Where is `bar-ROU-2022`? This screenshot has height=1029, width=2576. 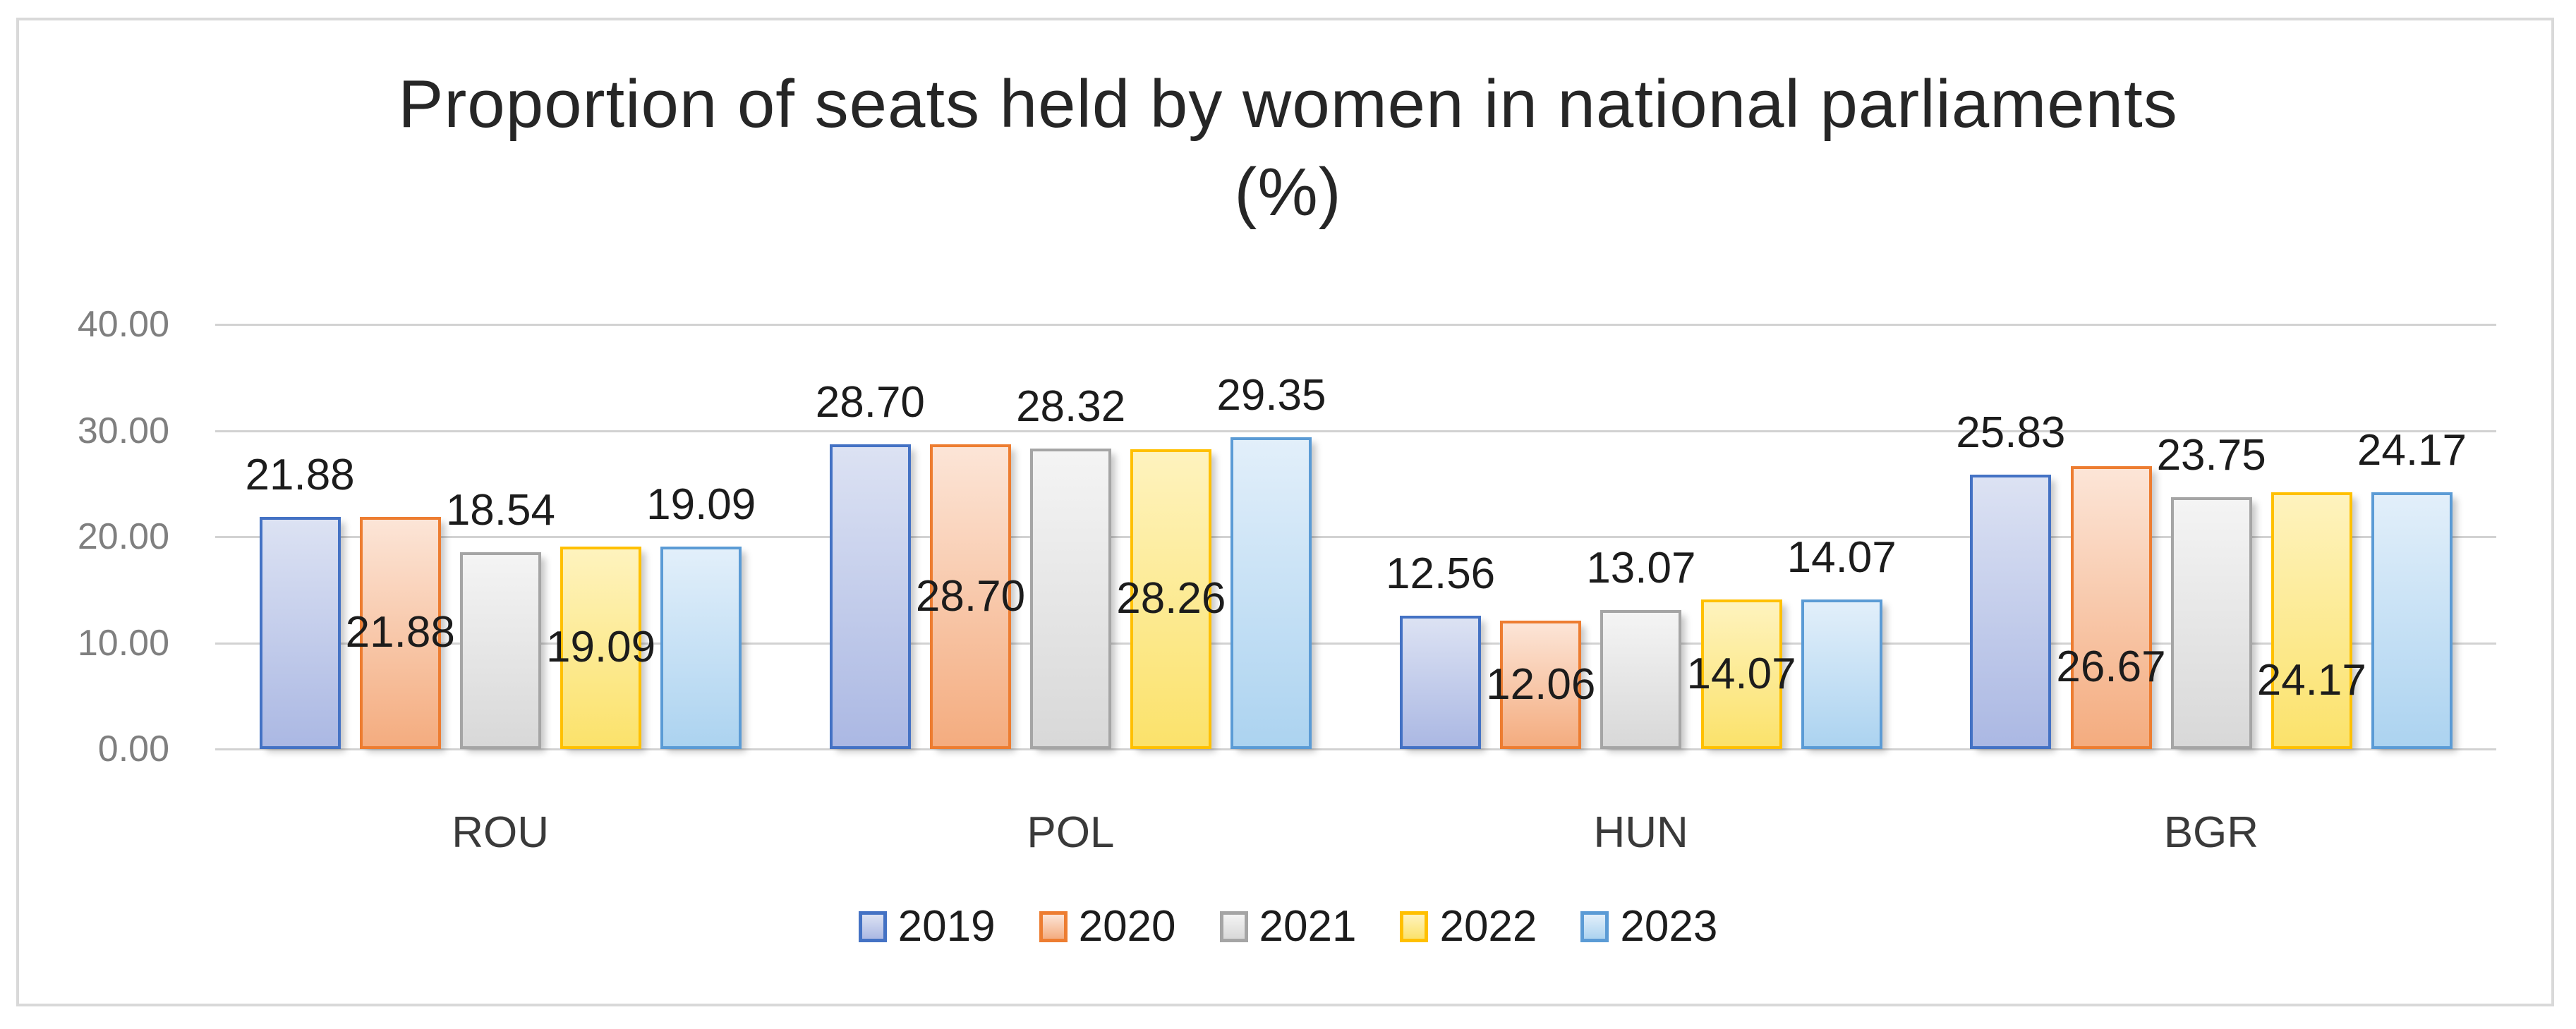
bar-ROU-2022 is located at coordinates (601, 647).